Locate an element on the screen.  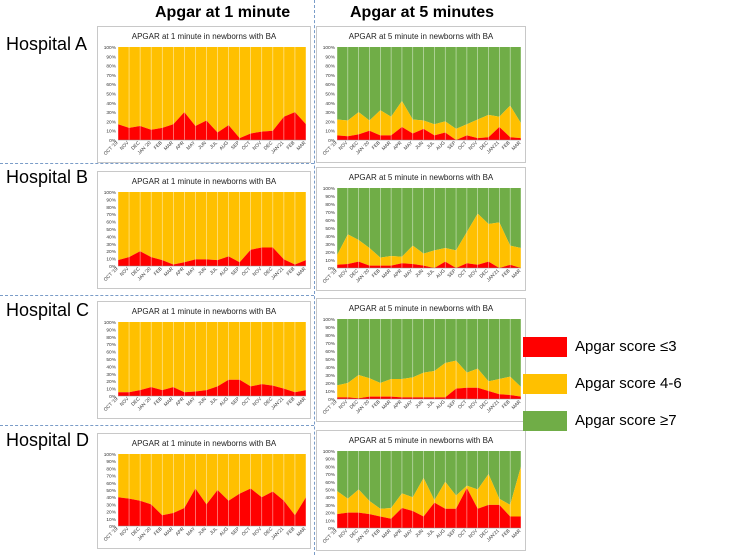
hospital-label-c: Hospital C is located at coordinates (48, 310).